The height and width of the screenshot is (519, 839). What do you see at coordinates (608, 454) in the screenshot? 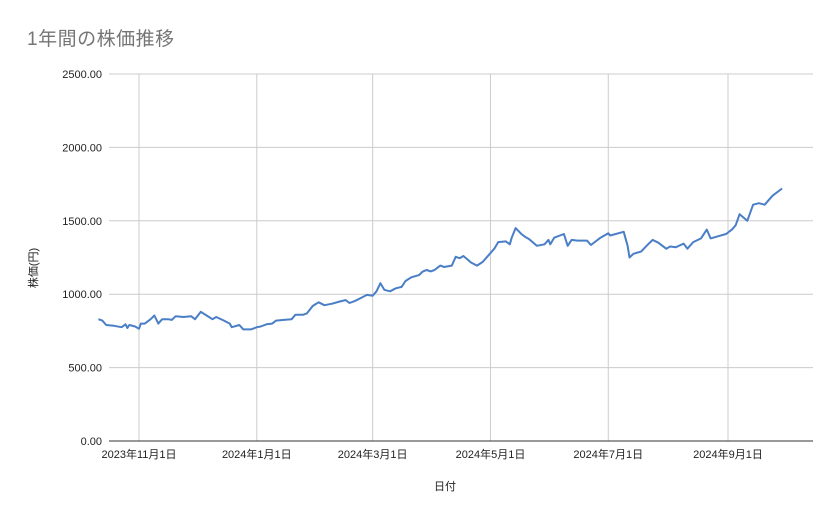
I see `x-tick-label: 2024年7月1日` at bounding box center [608, 454].